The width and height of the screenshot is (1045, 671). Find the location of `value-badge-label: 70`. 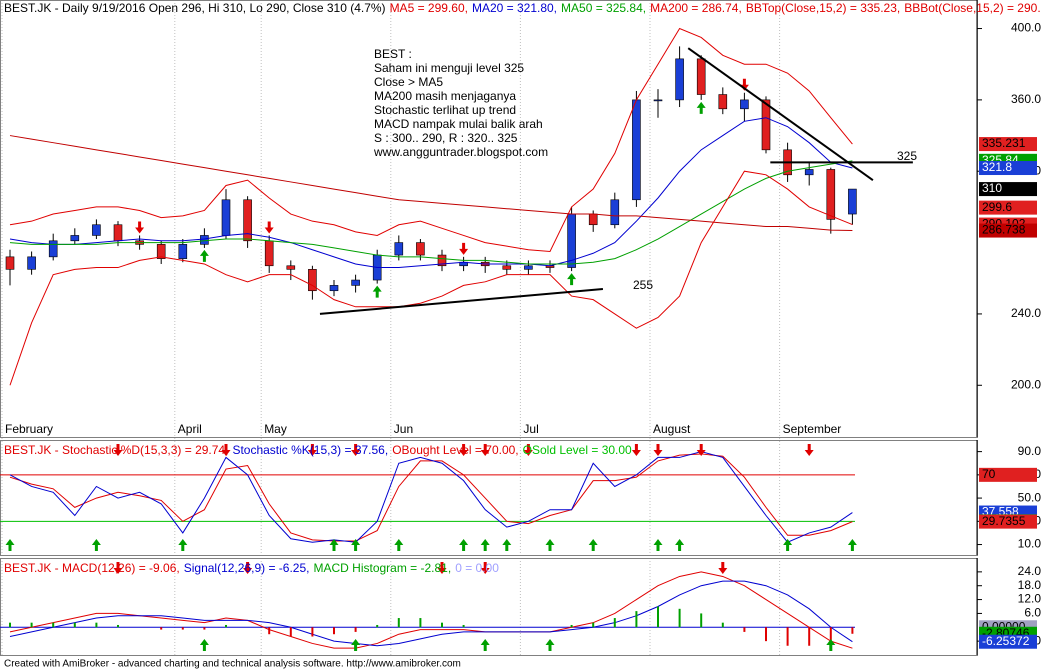

value-badge-label: 70 is located at coordinates (989, 474).